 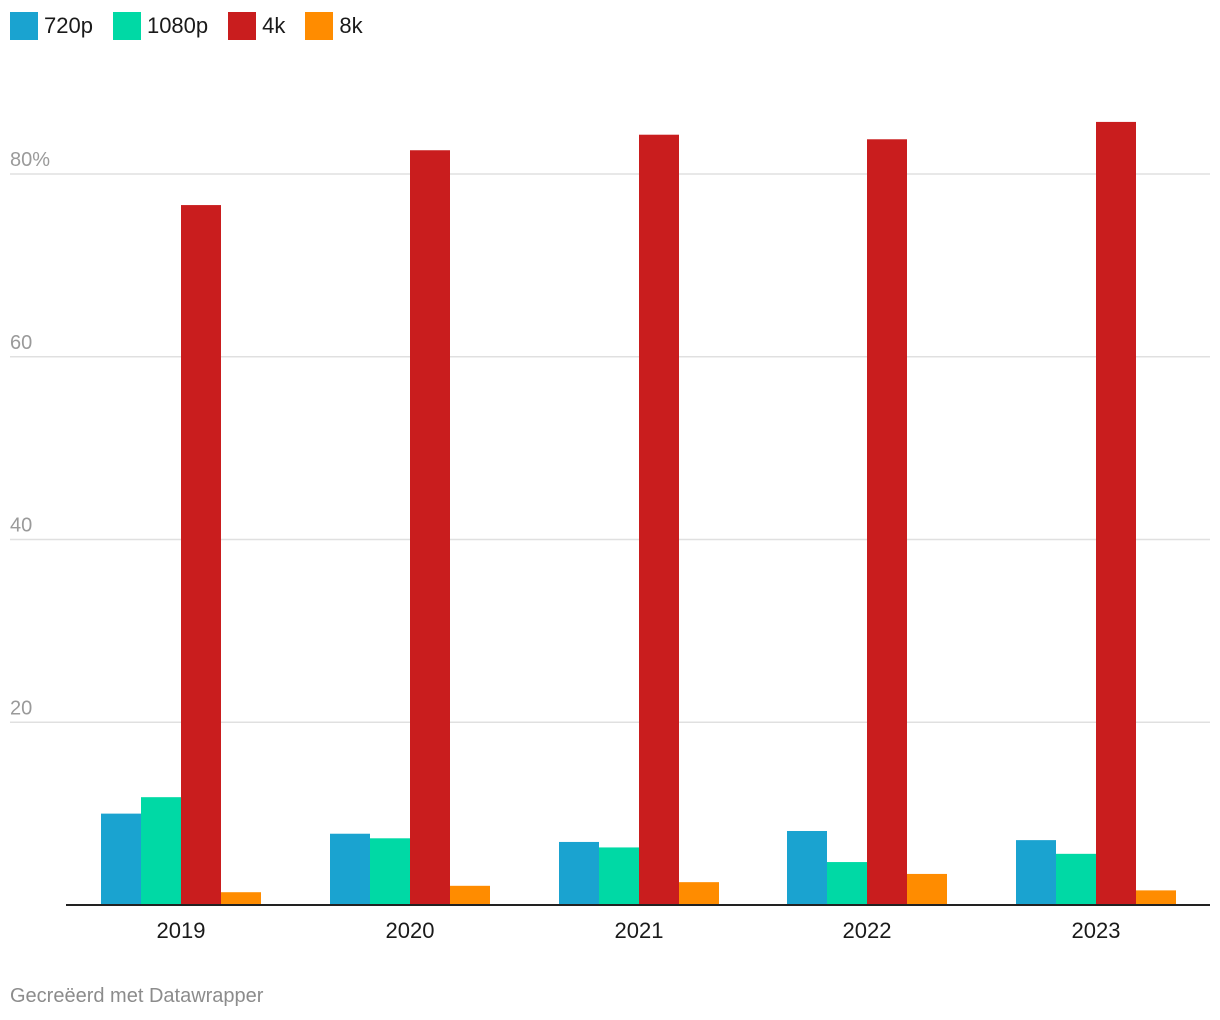 I want to click on y-tick-label: 60, so click(x=21, y=343).